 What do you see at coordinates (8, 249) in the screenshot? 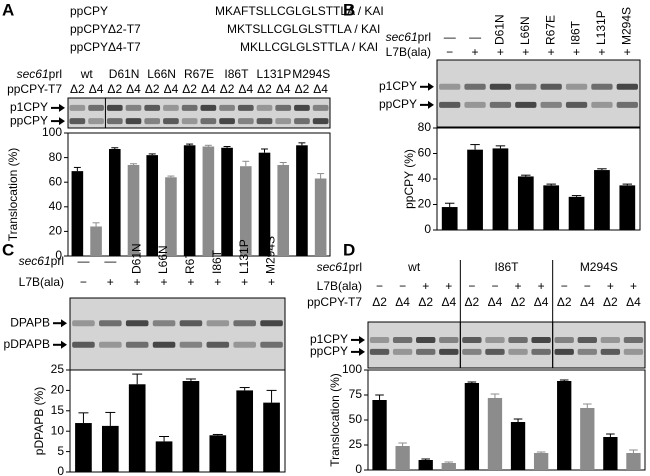
I see `panel-label: C` at bounding box center [8, 249].